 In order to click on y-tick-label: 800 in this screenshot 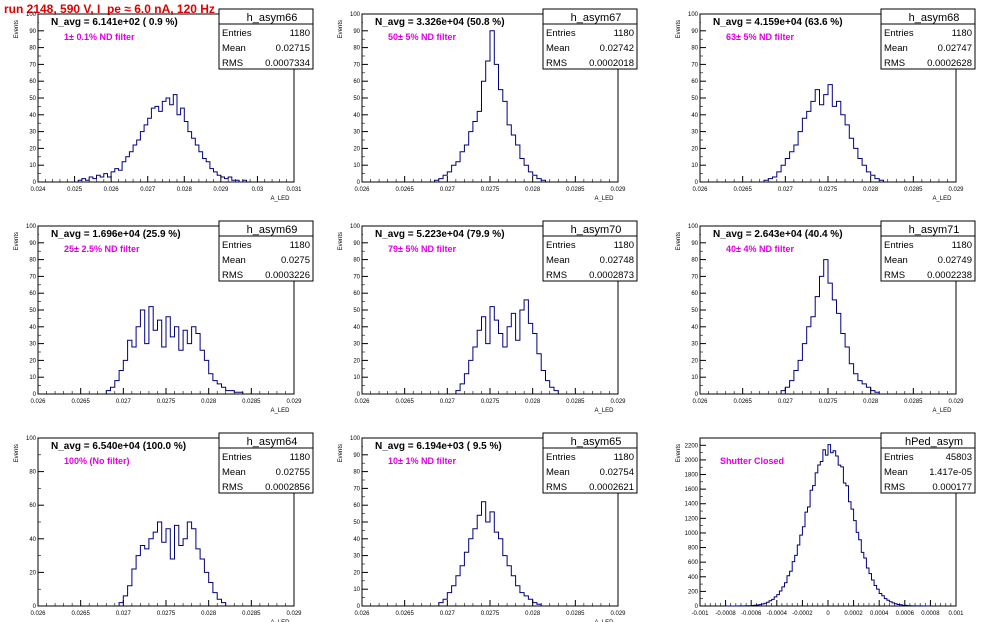, I will do `click(693, 549)`.